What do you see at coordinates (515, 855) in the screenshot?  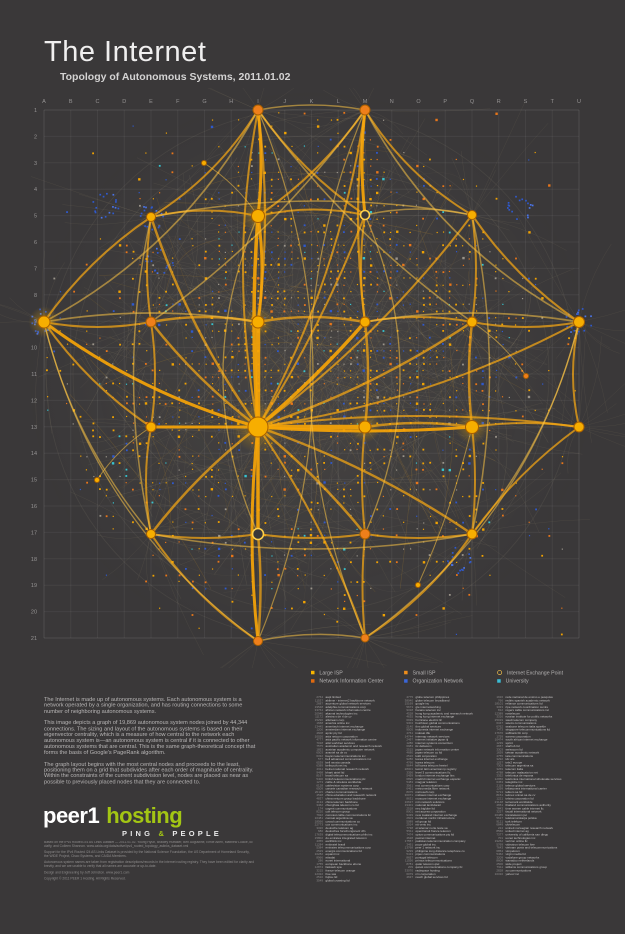 I see `as-name: virgin media ltd` at bounding box center [515, 855].